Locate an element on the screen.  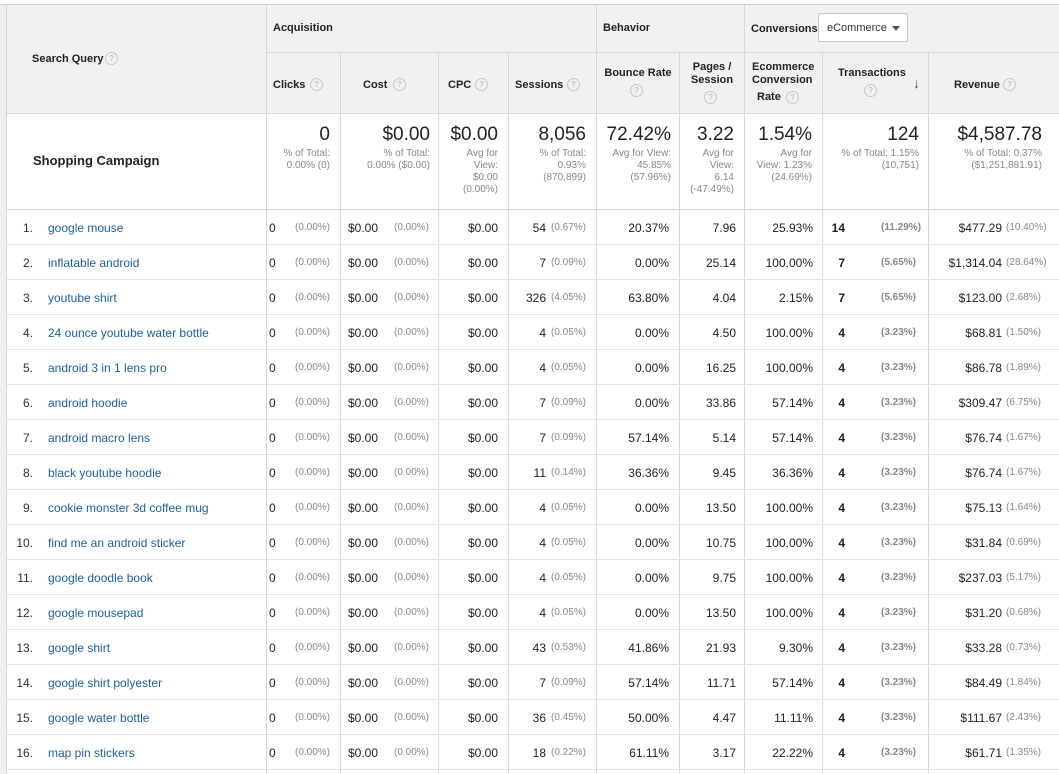
total-revenue-subtext: % of Total: 0.37% ($1,251,881.91) is located at coordinates (986, 160).